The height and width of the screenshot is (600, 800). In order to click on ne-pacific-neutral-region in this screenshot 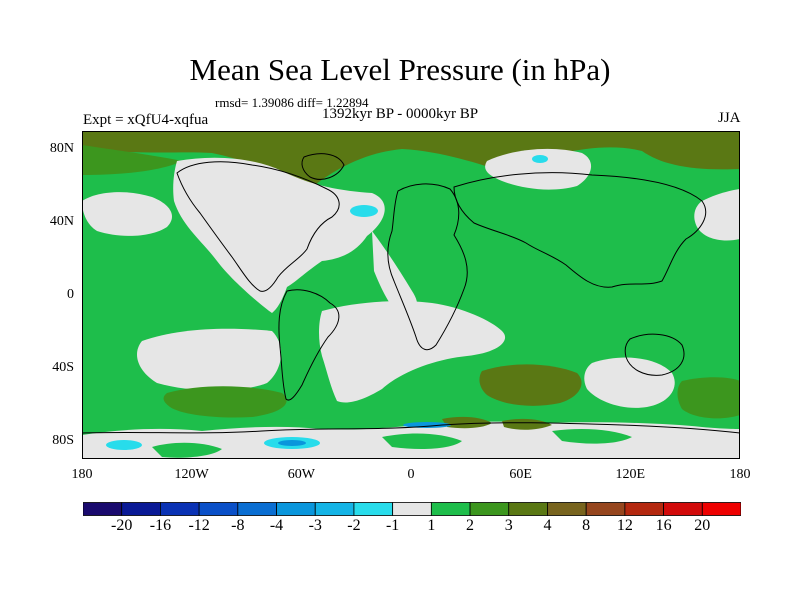, I will do `click(127, 214)`.